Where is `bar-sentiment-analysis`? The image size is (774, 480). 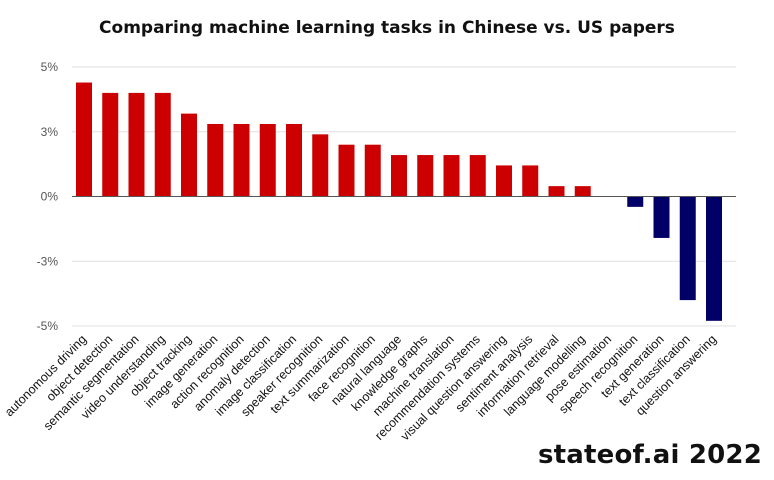
bar-sentiment-analysis is located at coordinates (530, 181).